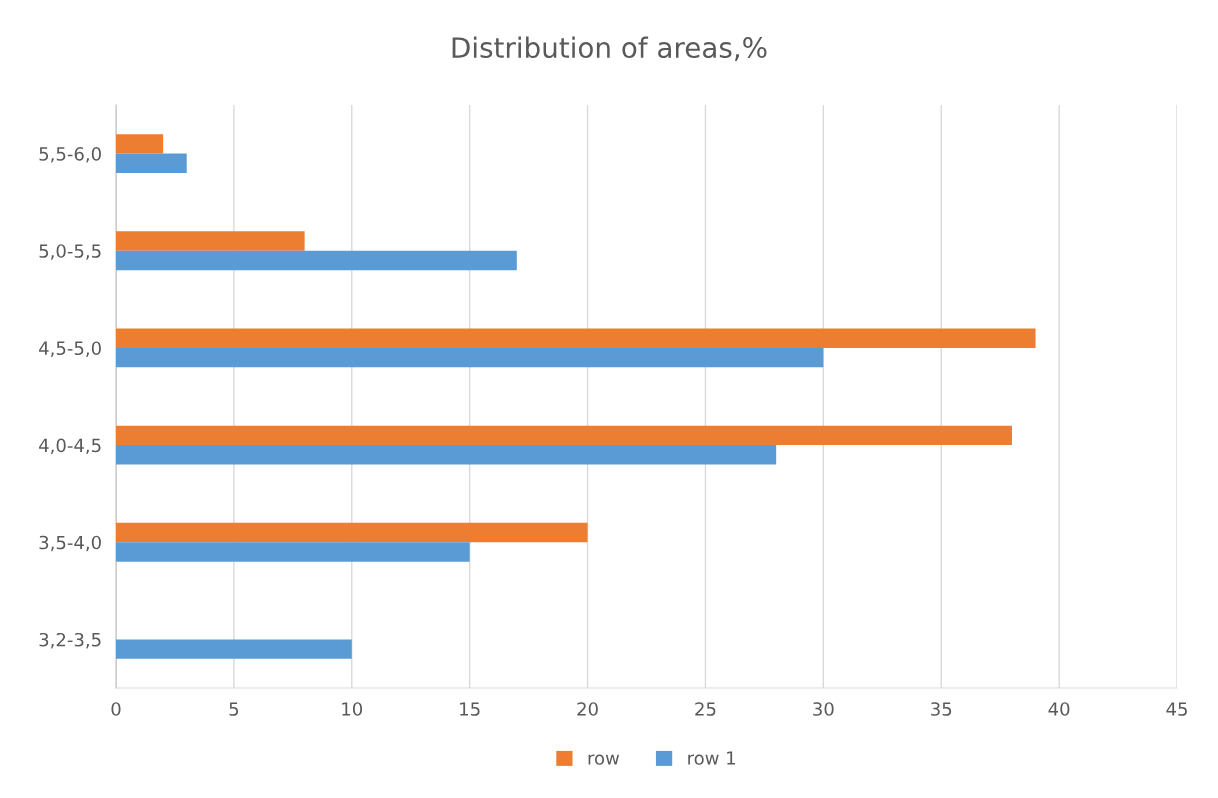  What do you see at coordinates (70, 252) in the screenshot?
I see `y-tick-label: 5,0-5,5` at bounding box center [70, 252].